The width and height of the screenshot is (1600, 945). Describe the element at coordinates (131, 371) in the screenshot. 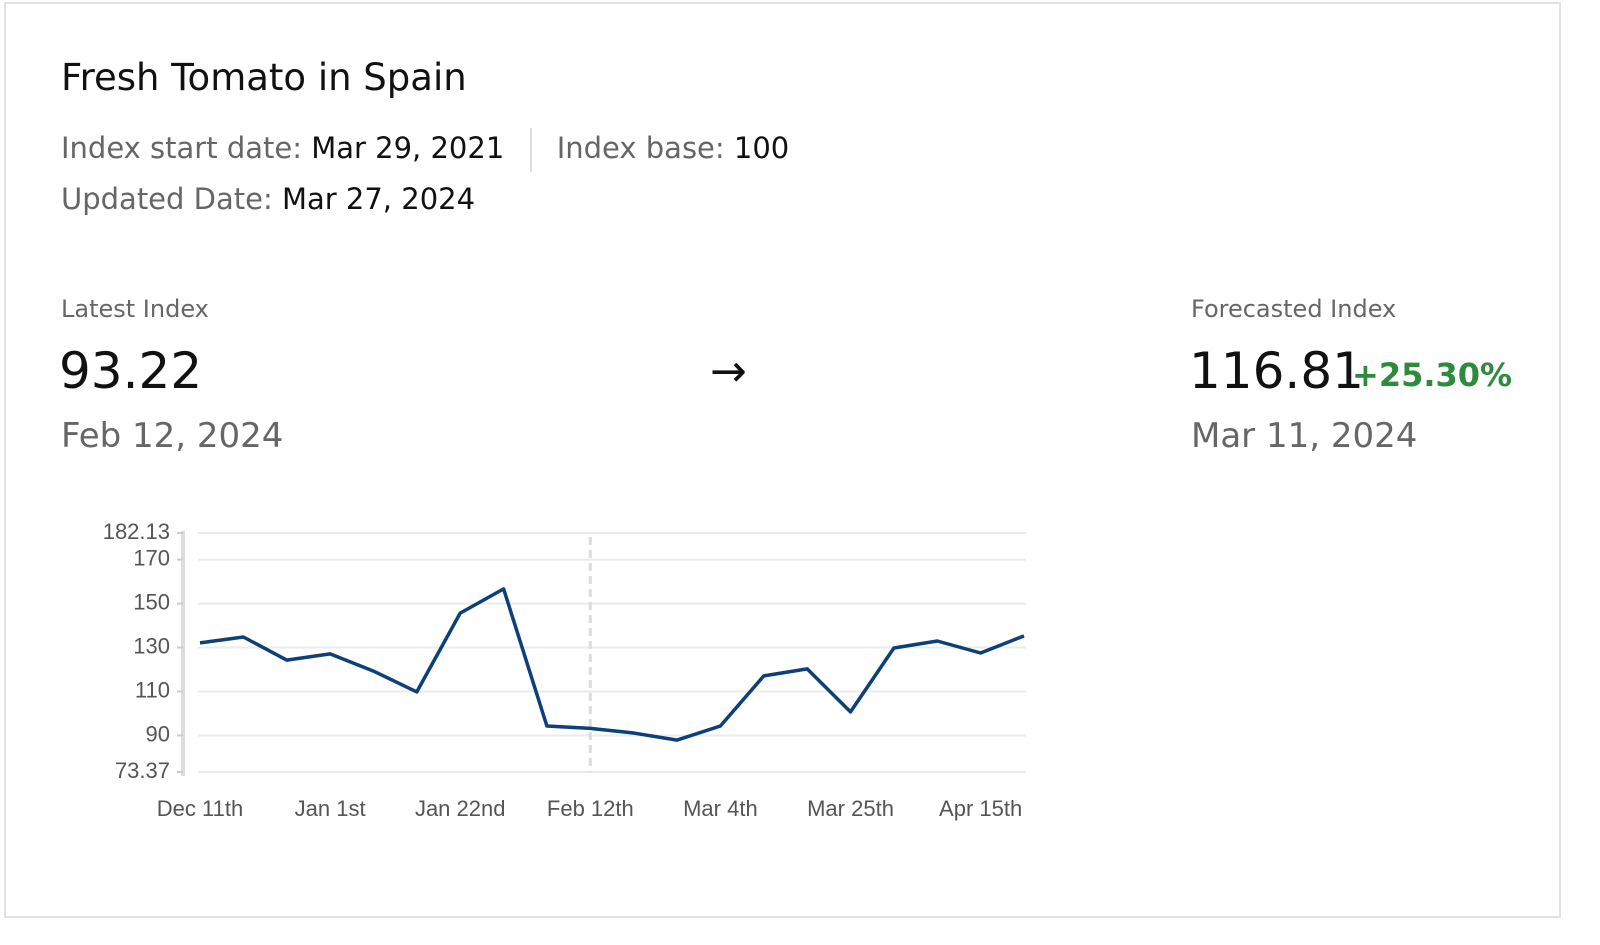

I see `stat-value: 93.22` at that location.